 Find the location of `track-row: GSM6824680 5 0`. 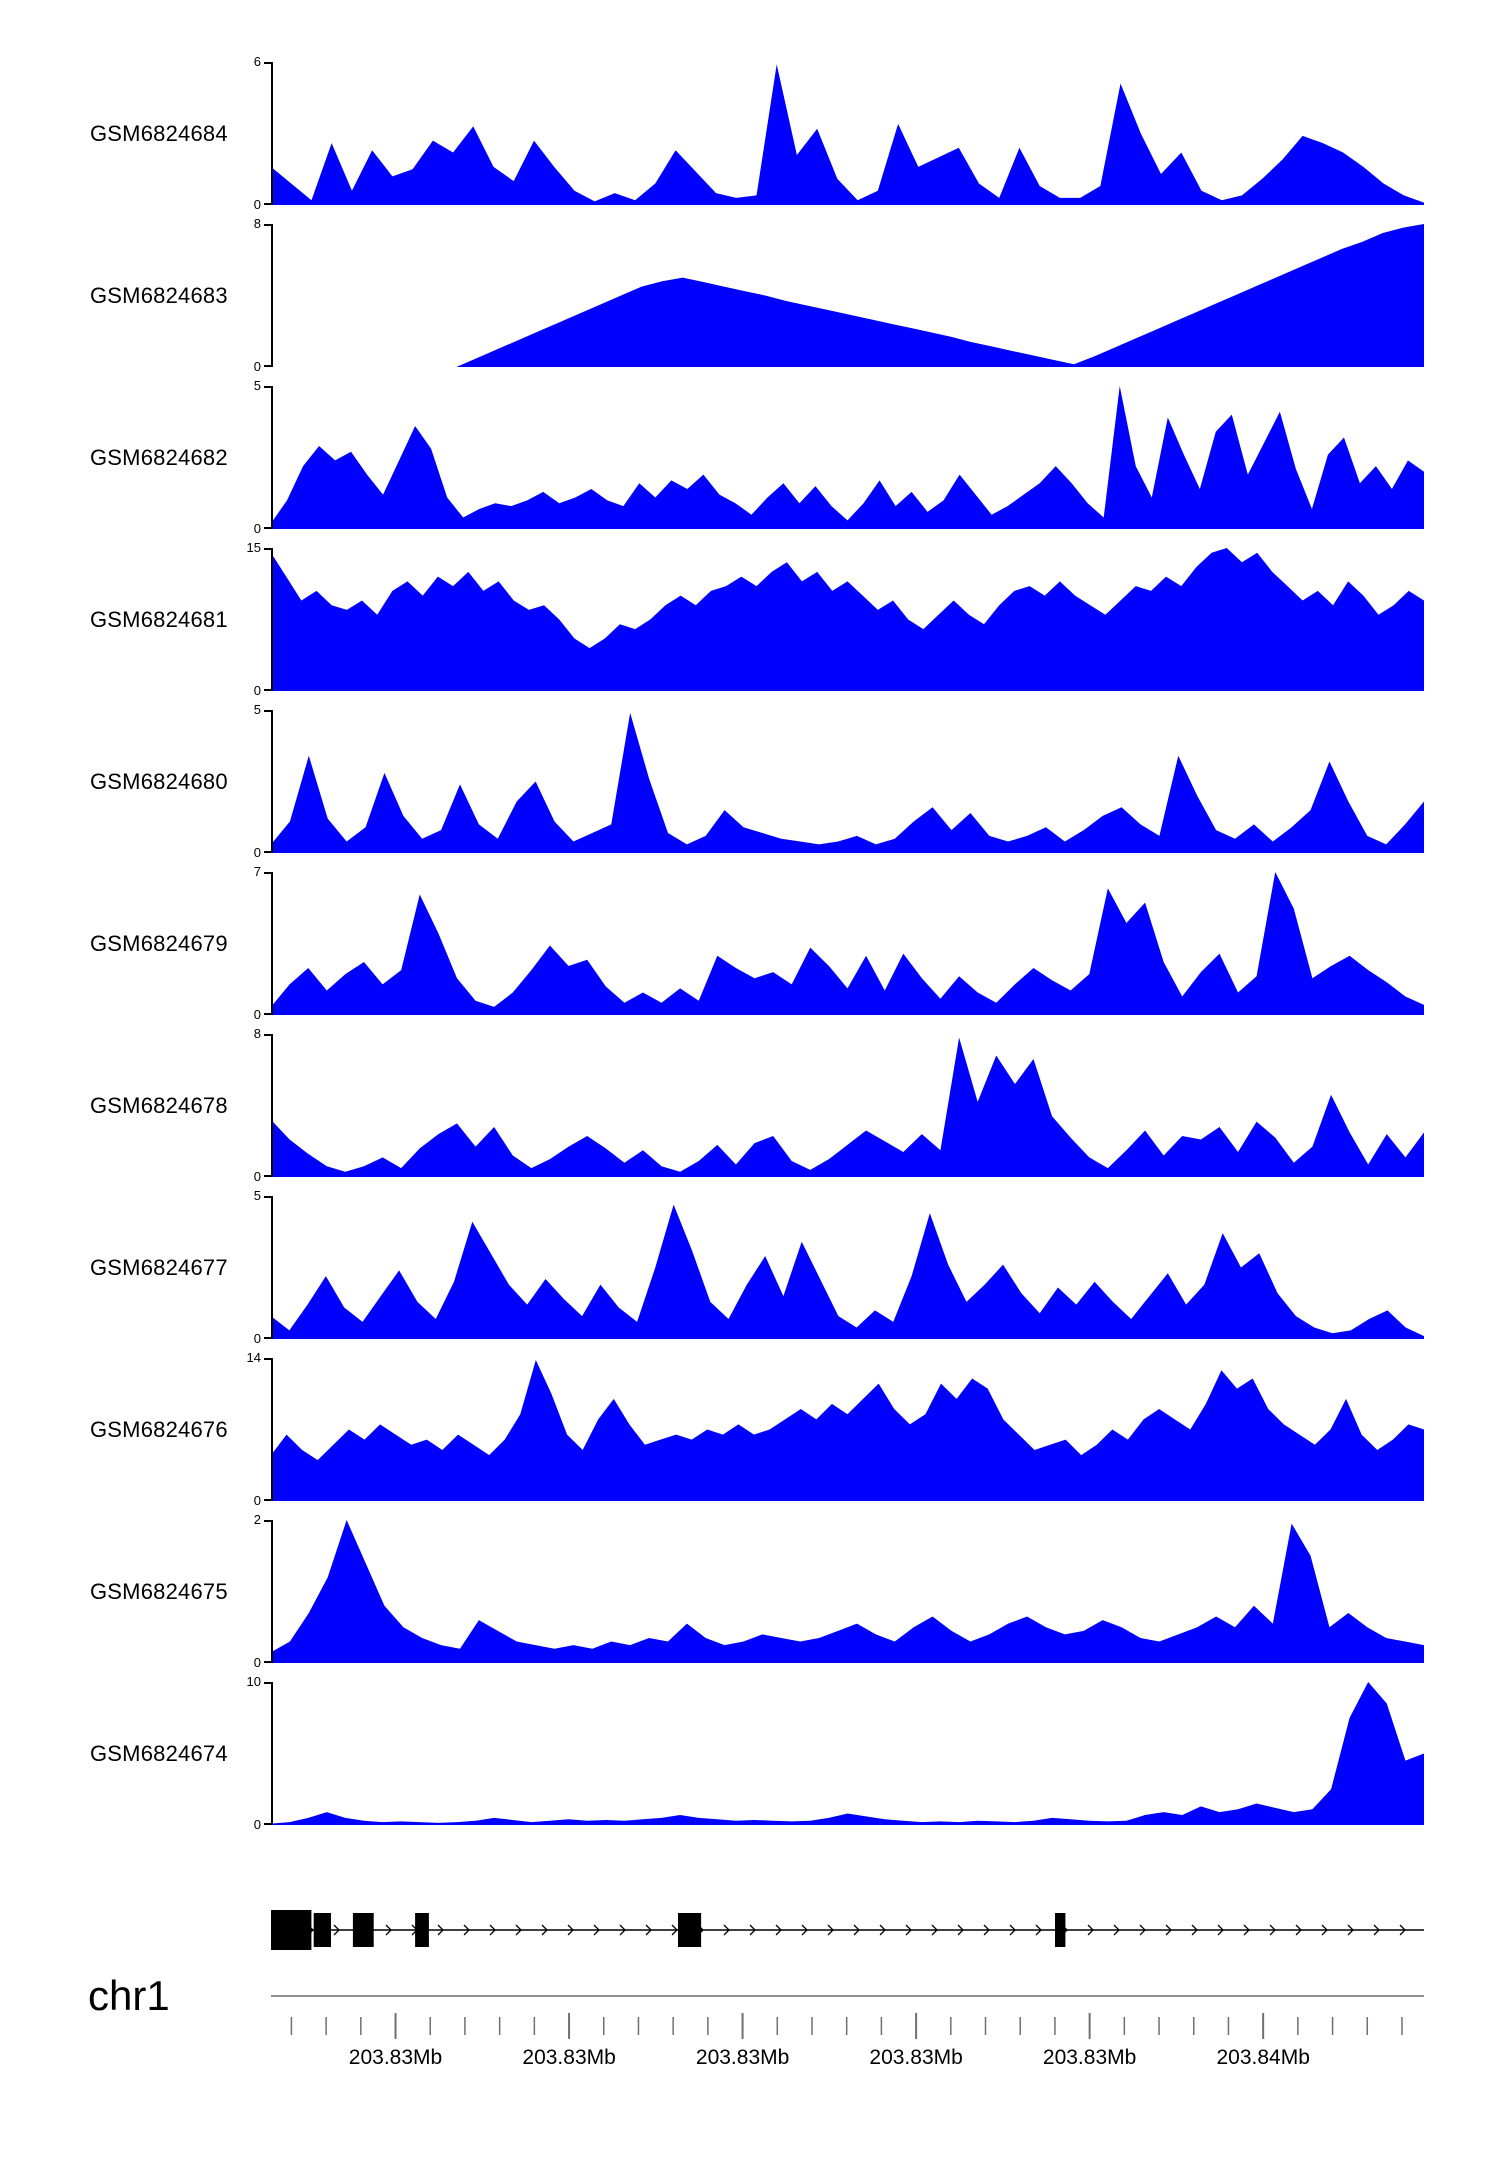

track-row: GSM6824680 5 0 is located at coordinates (750, 781).